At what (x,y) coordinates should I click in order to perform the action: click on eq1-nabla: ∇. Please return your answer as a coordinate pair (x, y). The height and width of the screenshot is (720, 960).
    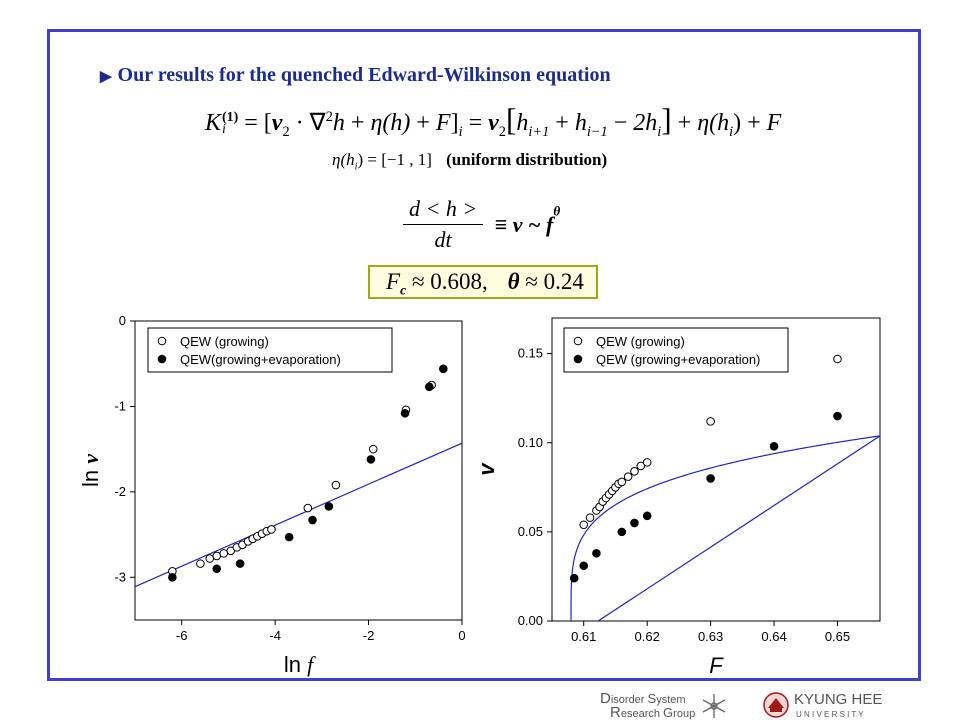
    Looking at the image, I should click on (317, 123).